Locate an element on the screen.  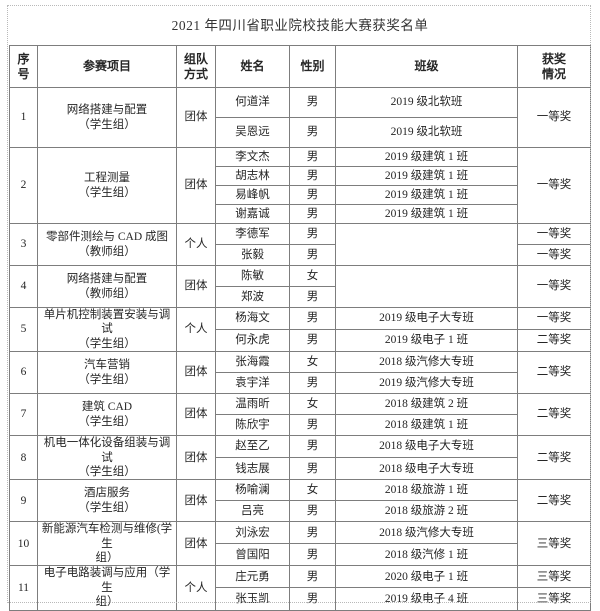
cell-class: 2019 级电子 1 班 is located at coordinates (426, 341).